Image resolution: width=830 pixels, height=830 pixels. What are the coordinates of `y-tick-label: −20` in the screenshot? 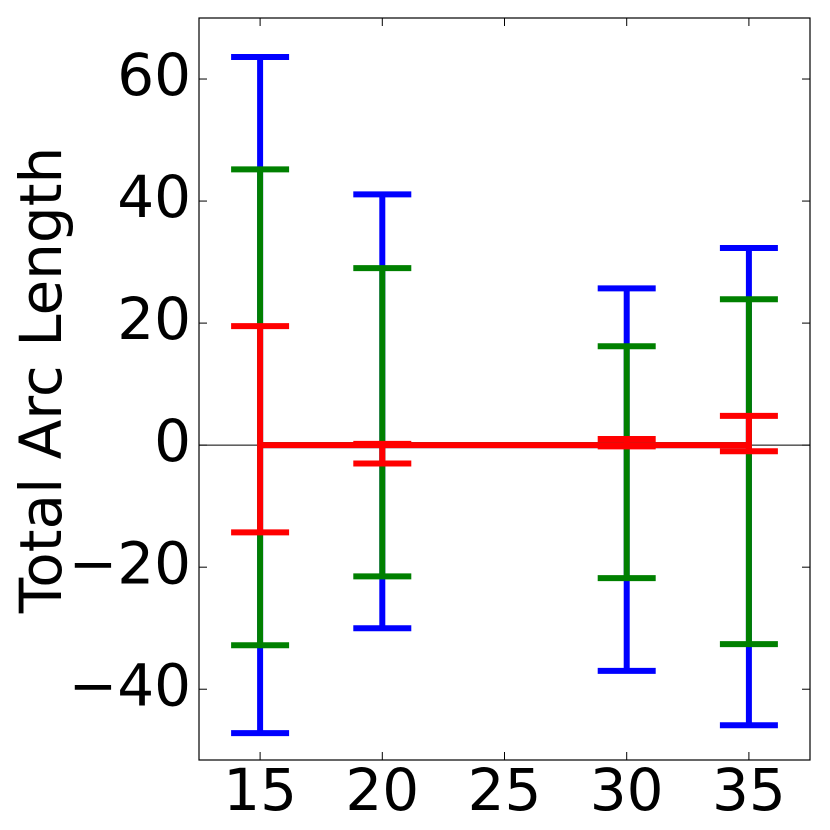 It's located at (130, 563).